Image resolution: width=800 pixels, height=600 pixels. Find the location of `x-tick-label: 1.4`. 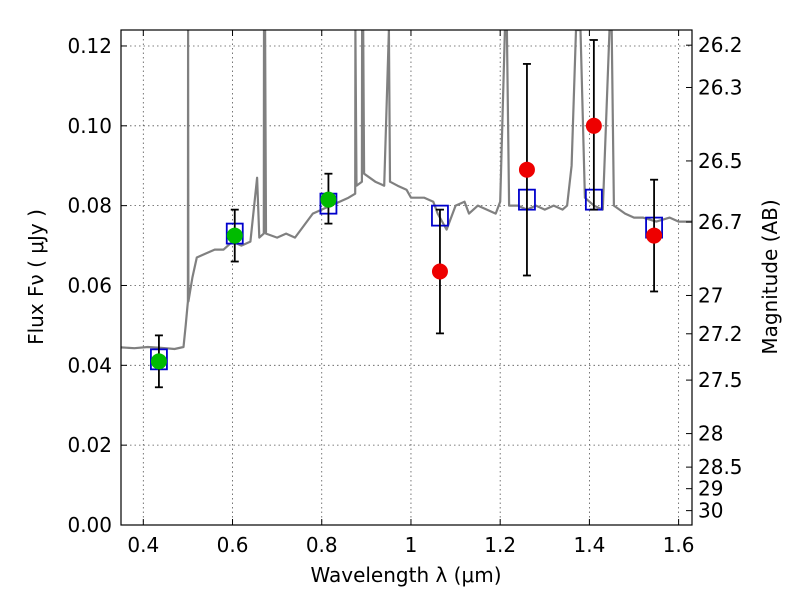

x-tick-label: 1.4 is located at coordinates (589, 545).